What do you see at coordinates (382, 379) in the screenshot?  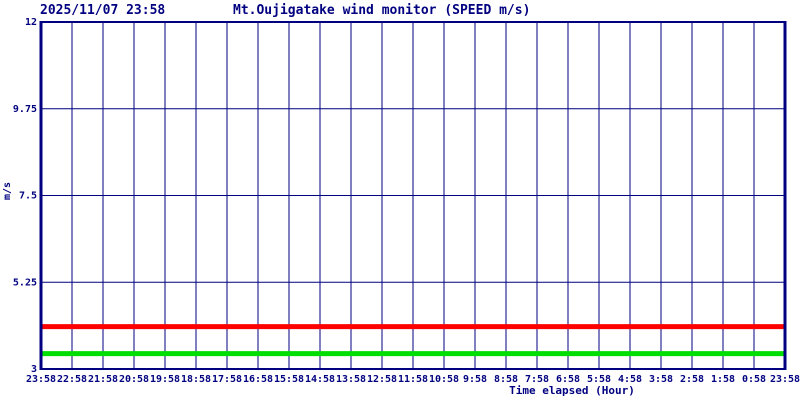 I see `x-tick-label: 12:58` at bounding box center [382, 379].